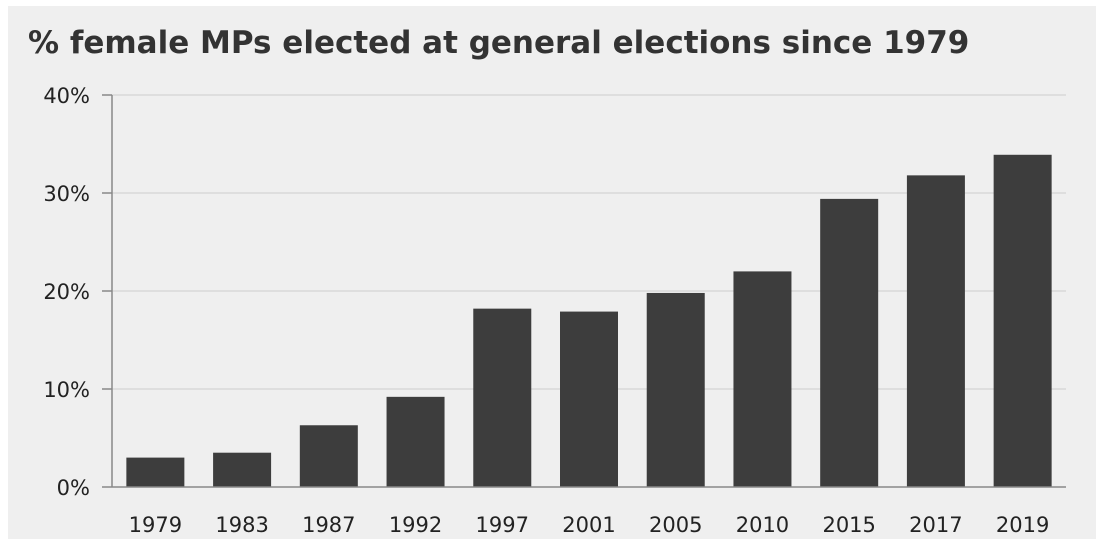 This screenshot has width=1104, height=545. What do you see at coordinates (935, 525) in the screenshot?
I see `x-tick-label: 2017` at bounding box center [935, 525].